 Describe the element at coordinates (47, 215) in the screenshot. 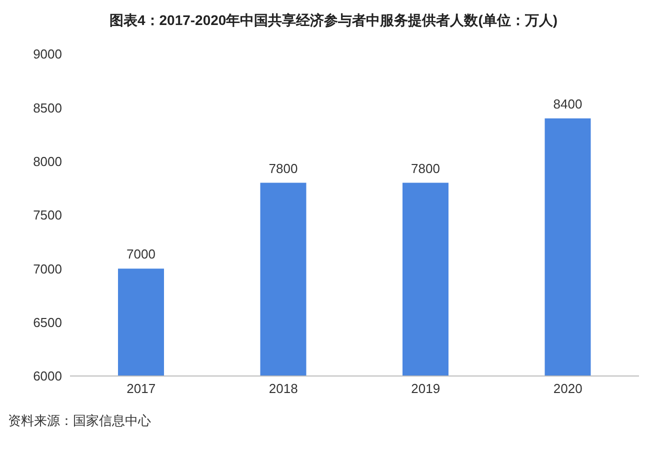

I see `y-tick-label: 7500` at that location.